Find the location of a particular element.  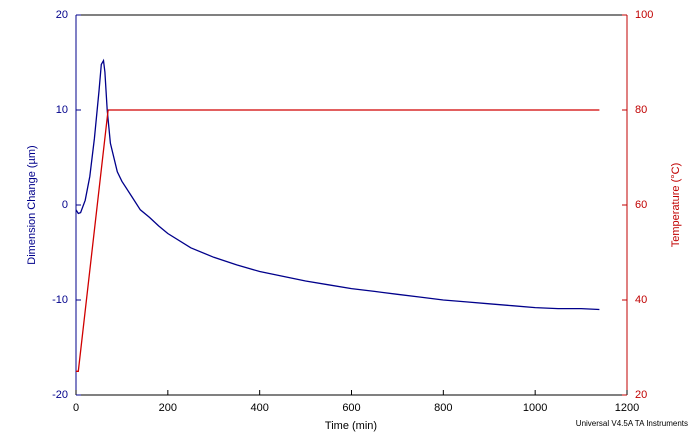

y2-tick-label: 100 is located at coordinates (644, 15).